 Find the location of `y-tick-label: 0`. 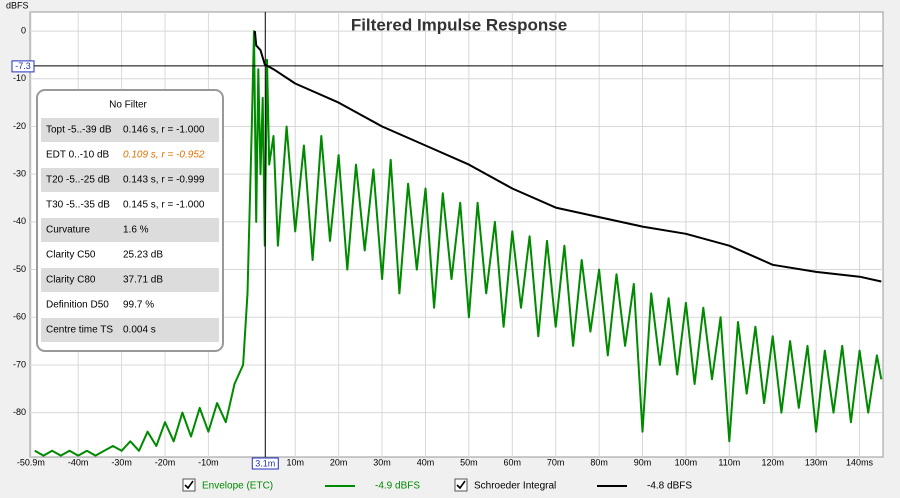

y-tick-label: 0 is located at coordinates (23, 30).